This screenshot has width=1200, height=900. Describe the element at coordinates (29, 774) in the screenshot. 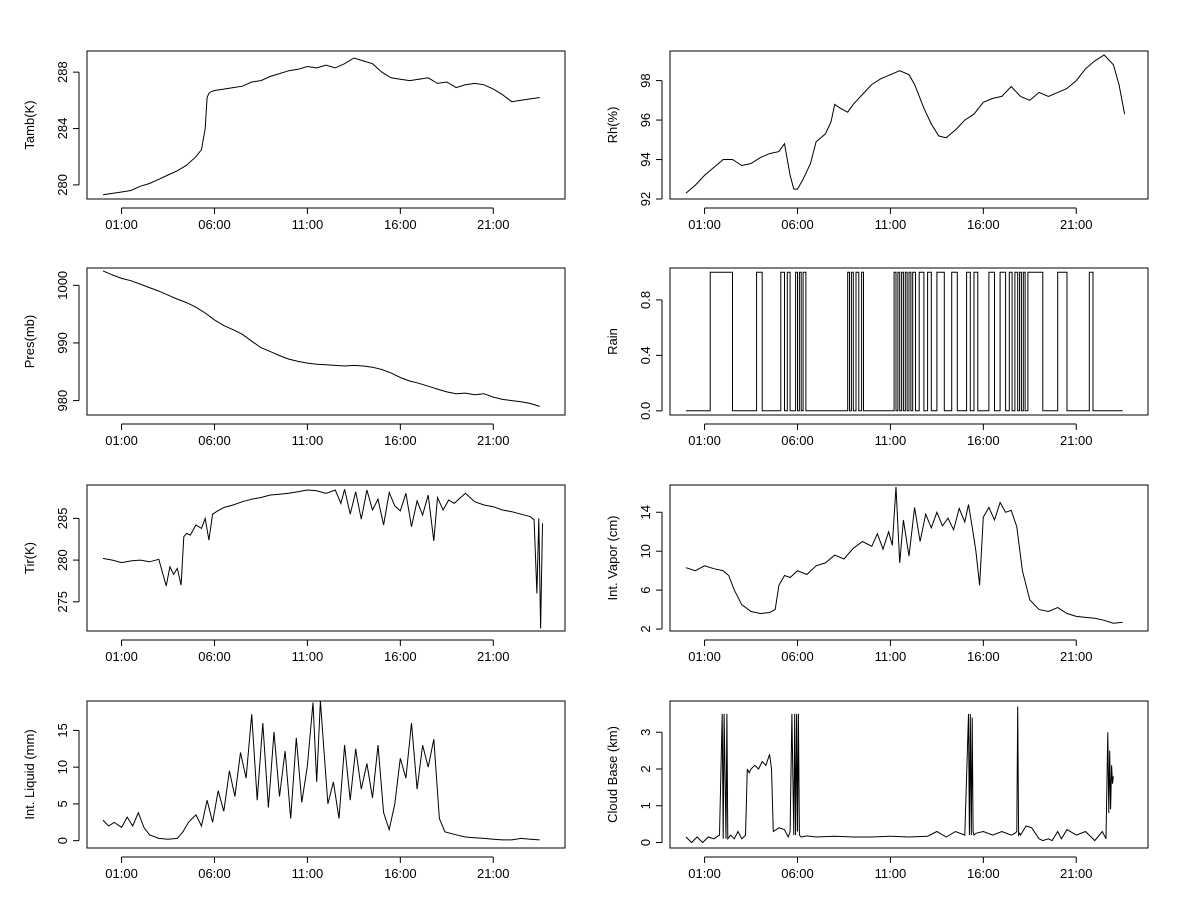

I see `y-axis-title: Int. Liquid (mm)` at that location.